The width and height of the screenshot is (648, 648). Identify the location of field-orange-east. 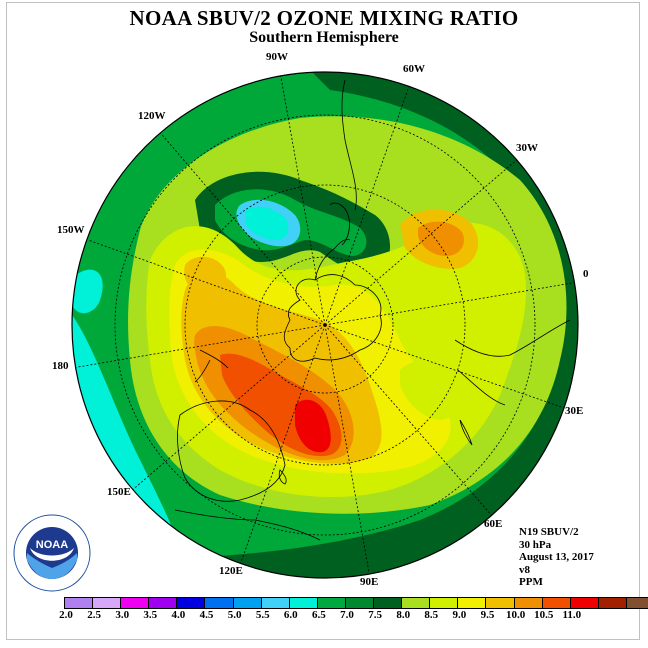
(441, 238).